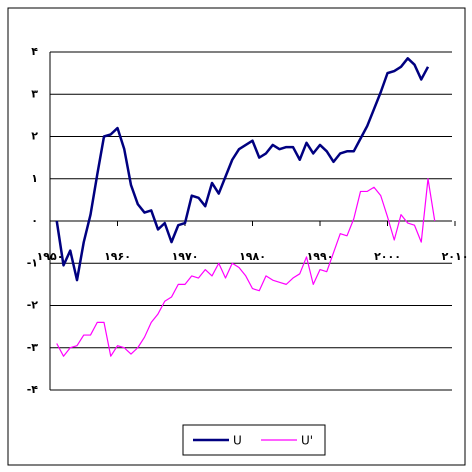  I want to click on legend: U U', so click(254, 440).